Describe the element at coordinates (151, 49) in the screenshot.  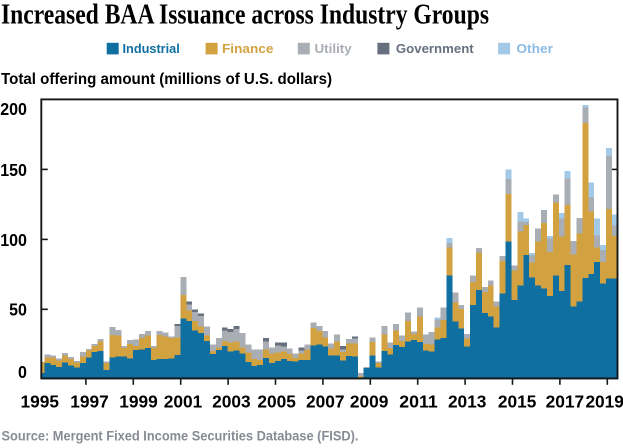
I see `svg-text: Industrial` at that location.